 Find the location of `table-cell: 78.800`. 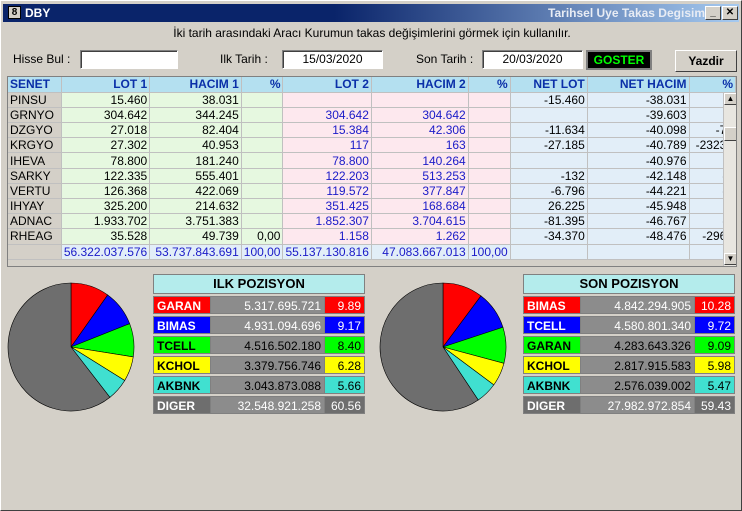

table-cell: 78.800 is located at coordinates (327, 160).